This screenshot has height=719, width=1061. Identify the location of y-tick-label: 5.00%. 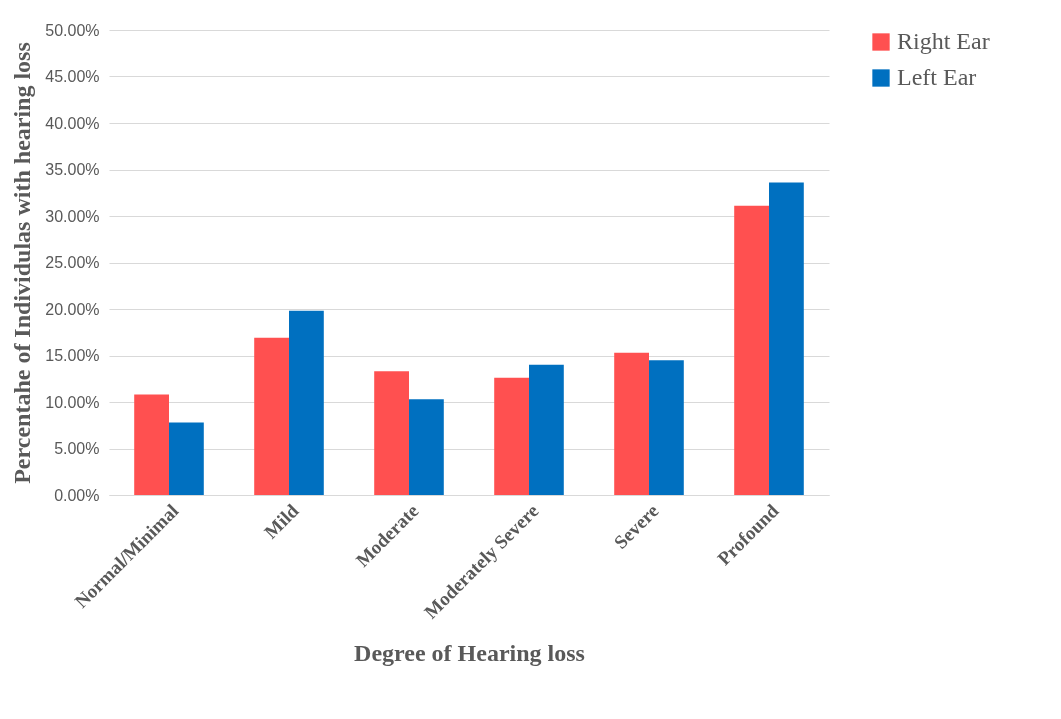
(77, 448).